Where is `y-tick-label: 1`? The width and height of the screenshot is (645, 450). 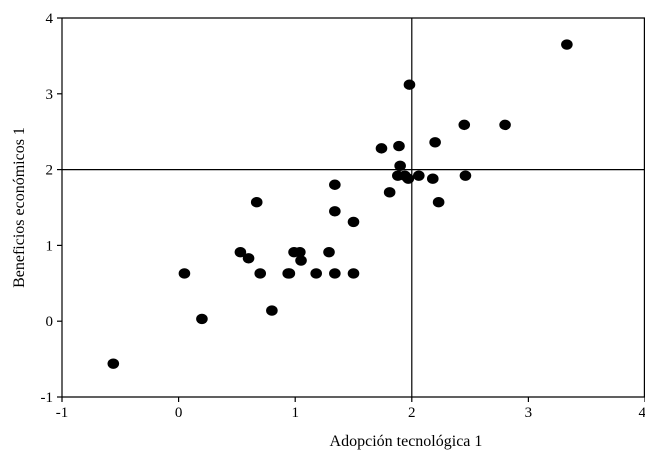 y-tick-label: 1 is located at coordinates (50, 246).